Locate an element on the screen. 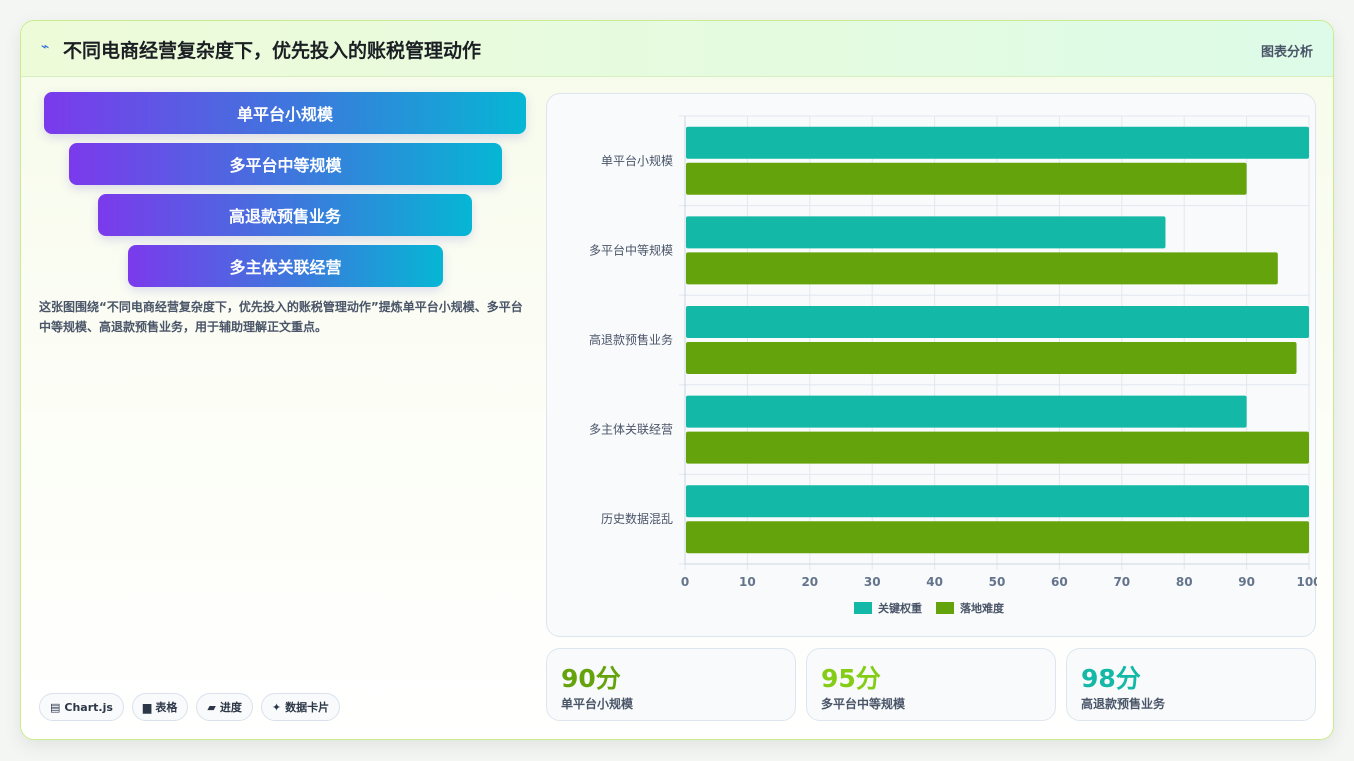  page-title: 不同电商经营复杂度下，优先投入的账税管理动作 is located at coordinates (272, 51).